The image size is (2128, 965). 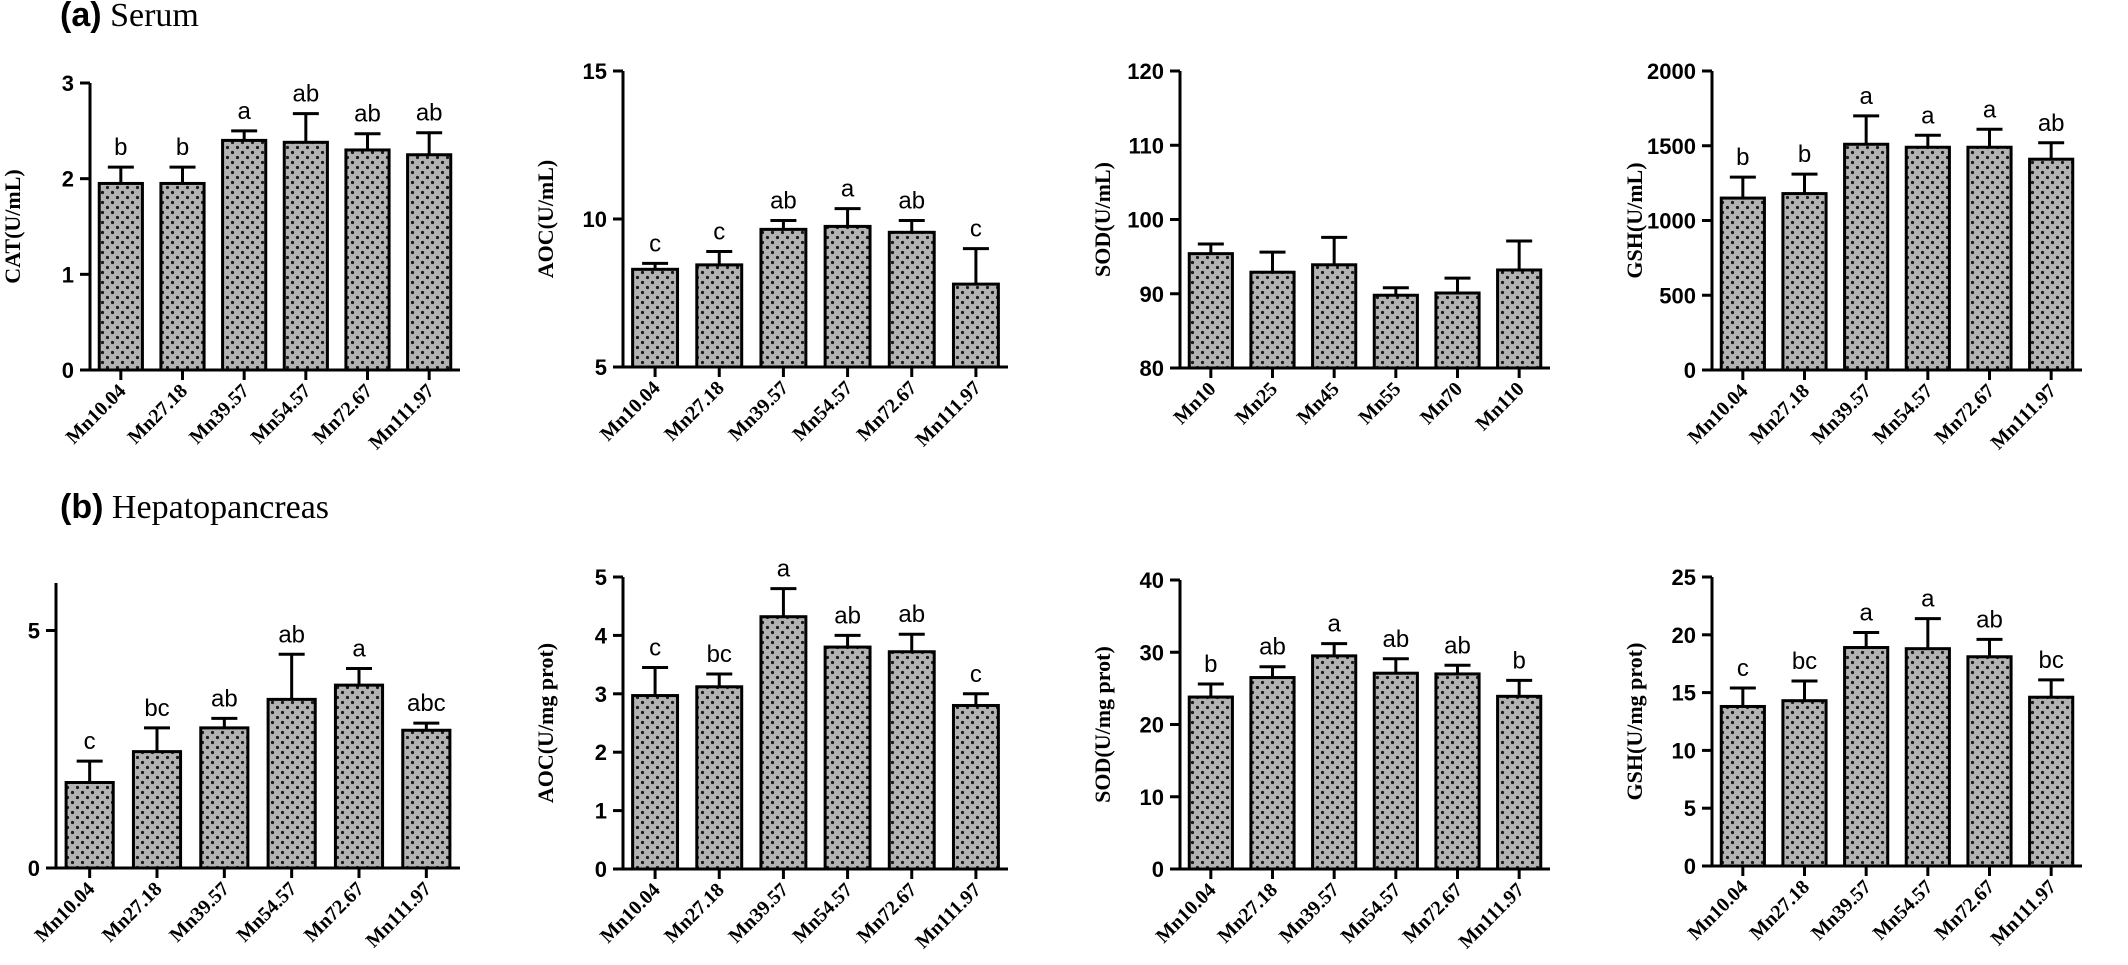 What do you see at coordinates (1102, 724) in the screenshot?
I see `y-axis-label: SOD(U/mg prot)` at bounding box center [1102, 724].